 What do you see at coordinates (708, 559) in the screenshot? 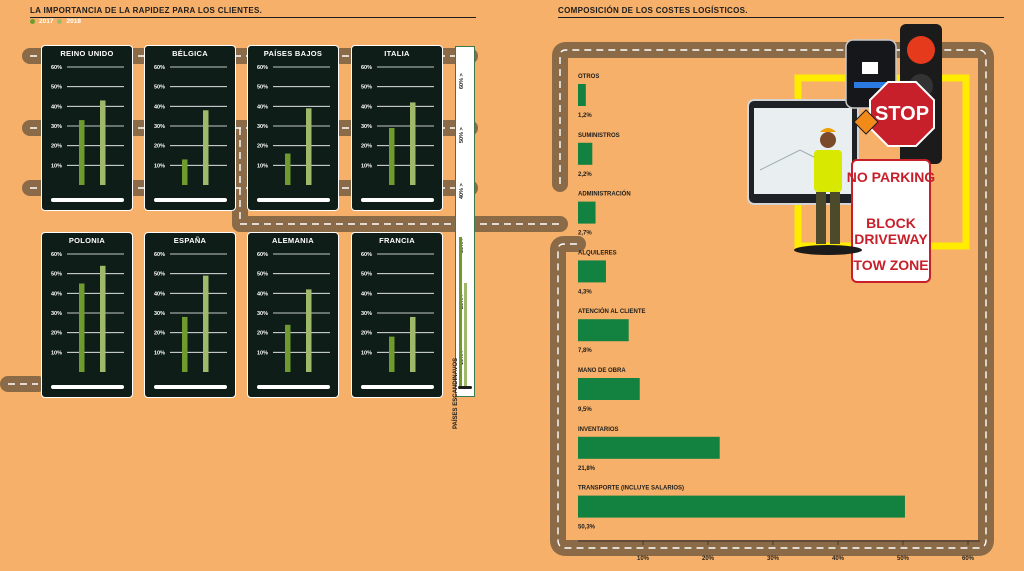
I see `x-tick-label: 20%` at bounding box center [708, 559].